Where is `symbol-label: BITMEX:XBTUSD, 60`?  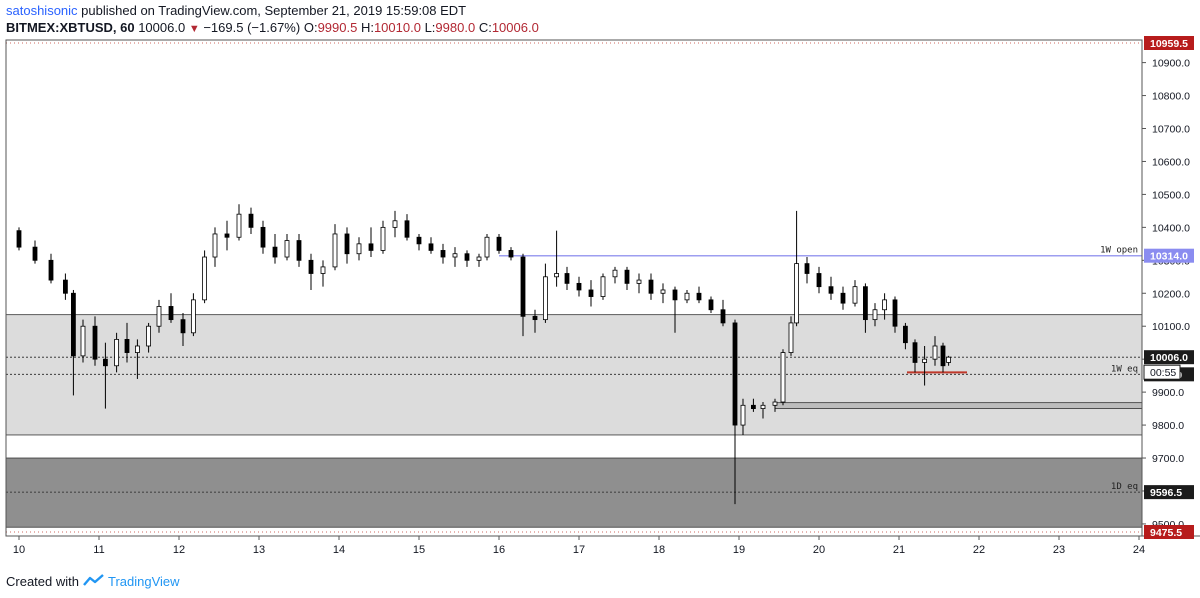 symbol-label: BITMEX:XBTUSD, 60 is located at coordinates (70, 27).